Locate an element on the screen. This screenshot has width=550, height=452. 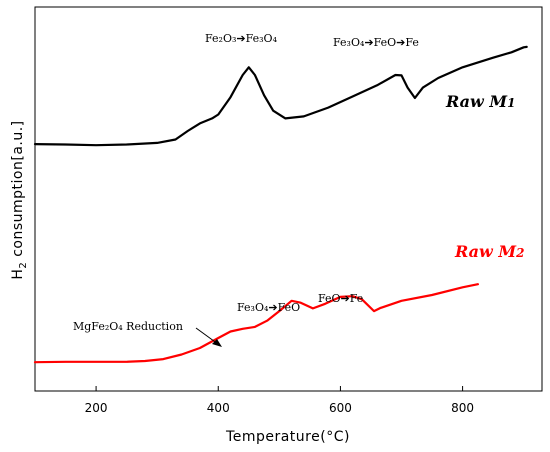
annotation-m2-peak1: Fe₃O₄➔FeO is located at coordinates (268, 307).